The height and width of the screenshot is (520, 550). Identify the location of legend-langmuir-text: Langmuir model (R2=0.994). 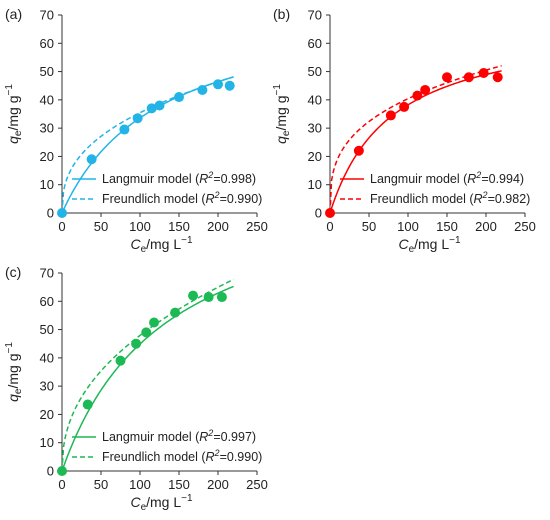
(447, 178).